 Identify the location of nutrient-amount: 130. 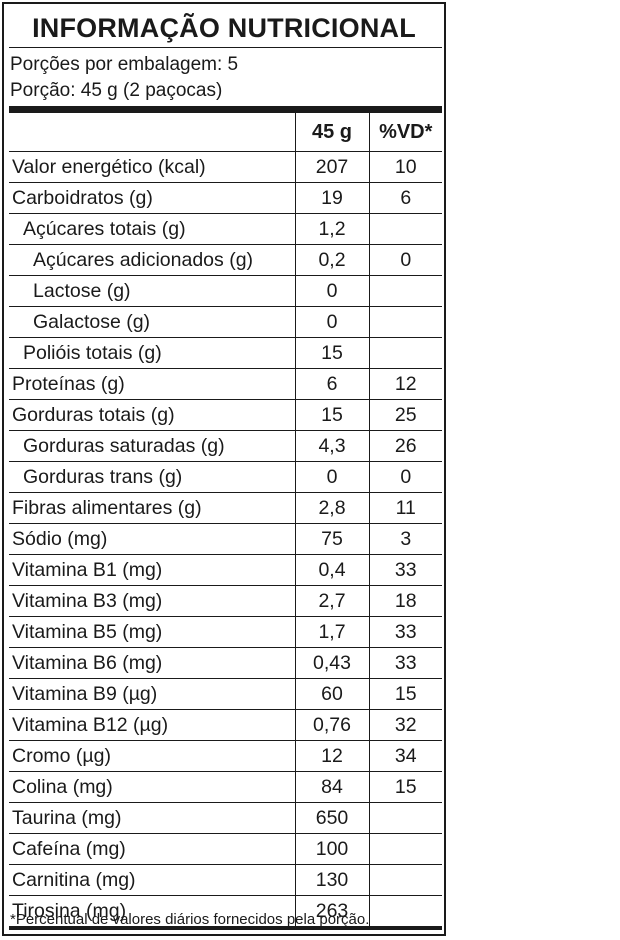
(332, 880).